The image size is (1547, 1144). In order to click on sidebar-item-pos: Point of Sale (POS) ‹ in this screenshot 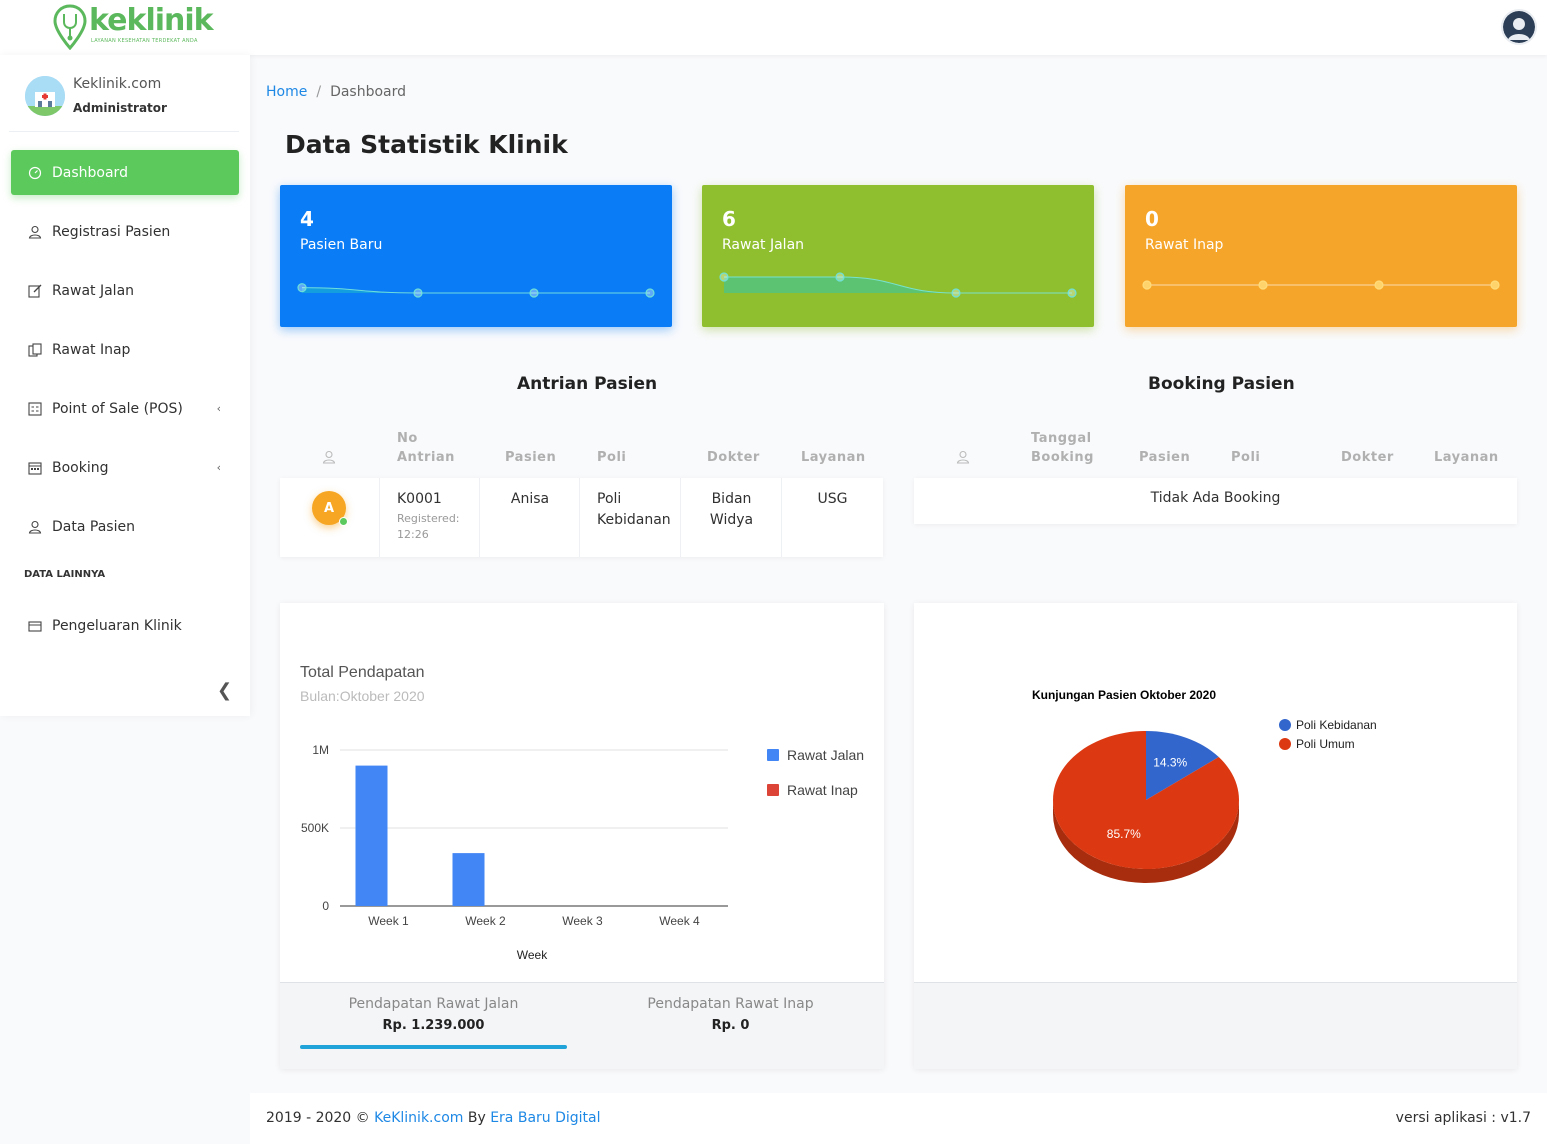, I will do `click(125, 408)`.